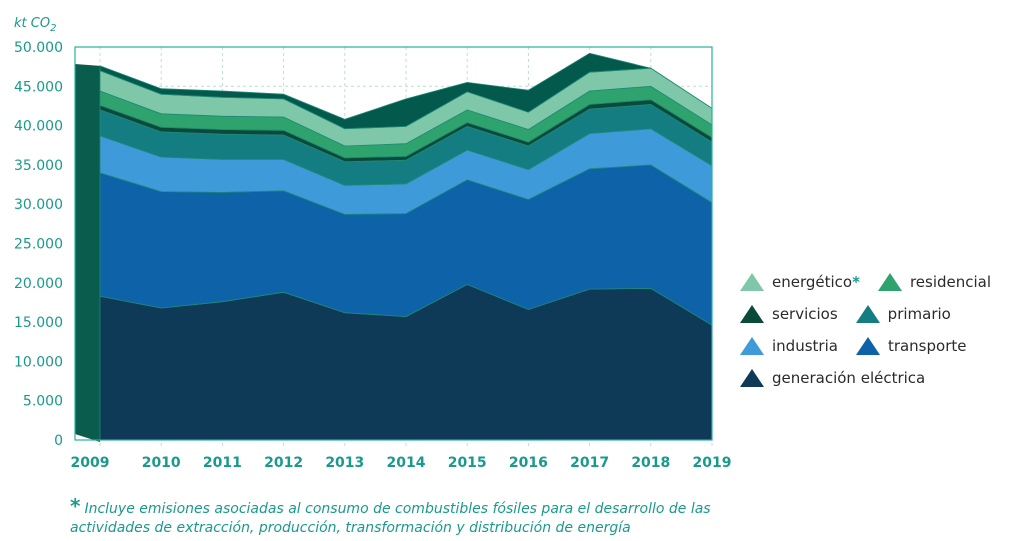 The image size is (1021, 541). What do you see at coordinates (35, 25) in the screenshot?
I see `y-axis-label: kt CO2` at bounding box center [35, 25].